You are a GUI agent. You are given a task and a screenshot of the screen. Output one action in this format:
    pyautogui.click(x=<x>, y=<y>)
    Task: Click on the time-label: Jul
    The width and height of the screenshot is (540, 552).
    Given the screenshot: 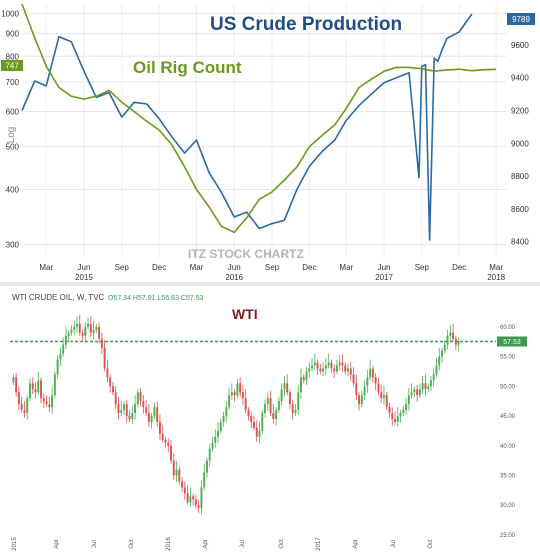 What is the action you would take?
    pyautogui.click(x=394, y=544)
    